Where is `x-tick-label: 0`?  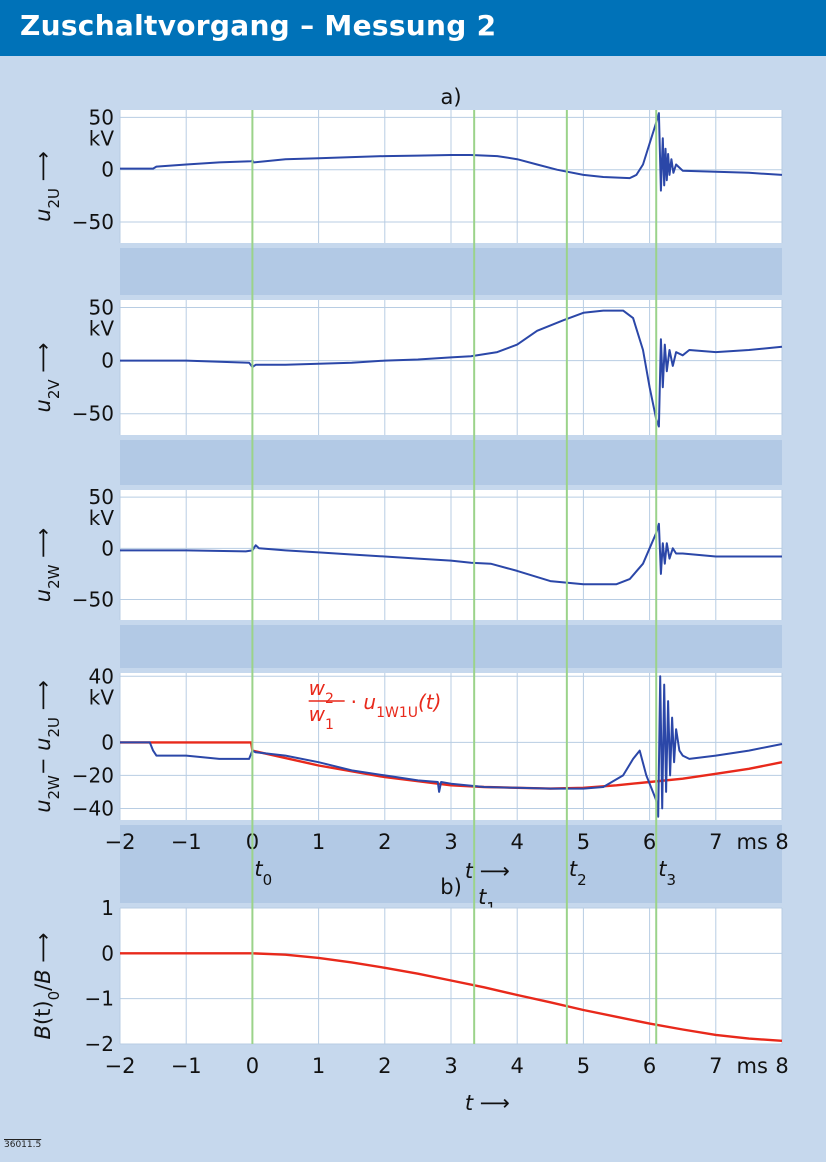
x-tick-label: 0 is located at coordinates (252, 1066).